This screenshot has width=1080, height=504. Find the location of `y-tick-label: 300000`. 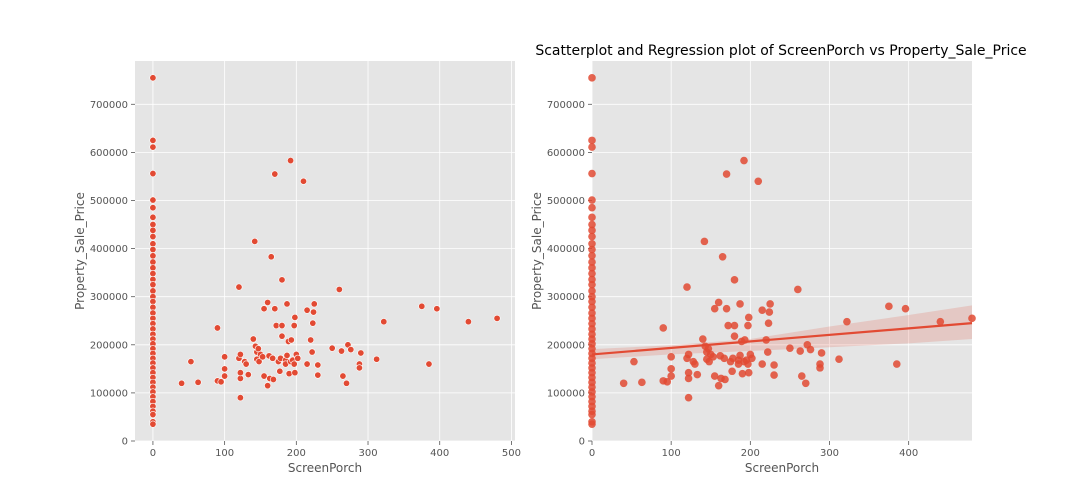

y-tick-label: 300000 is located at coordinates (566, 297).